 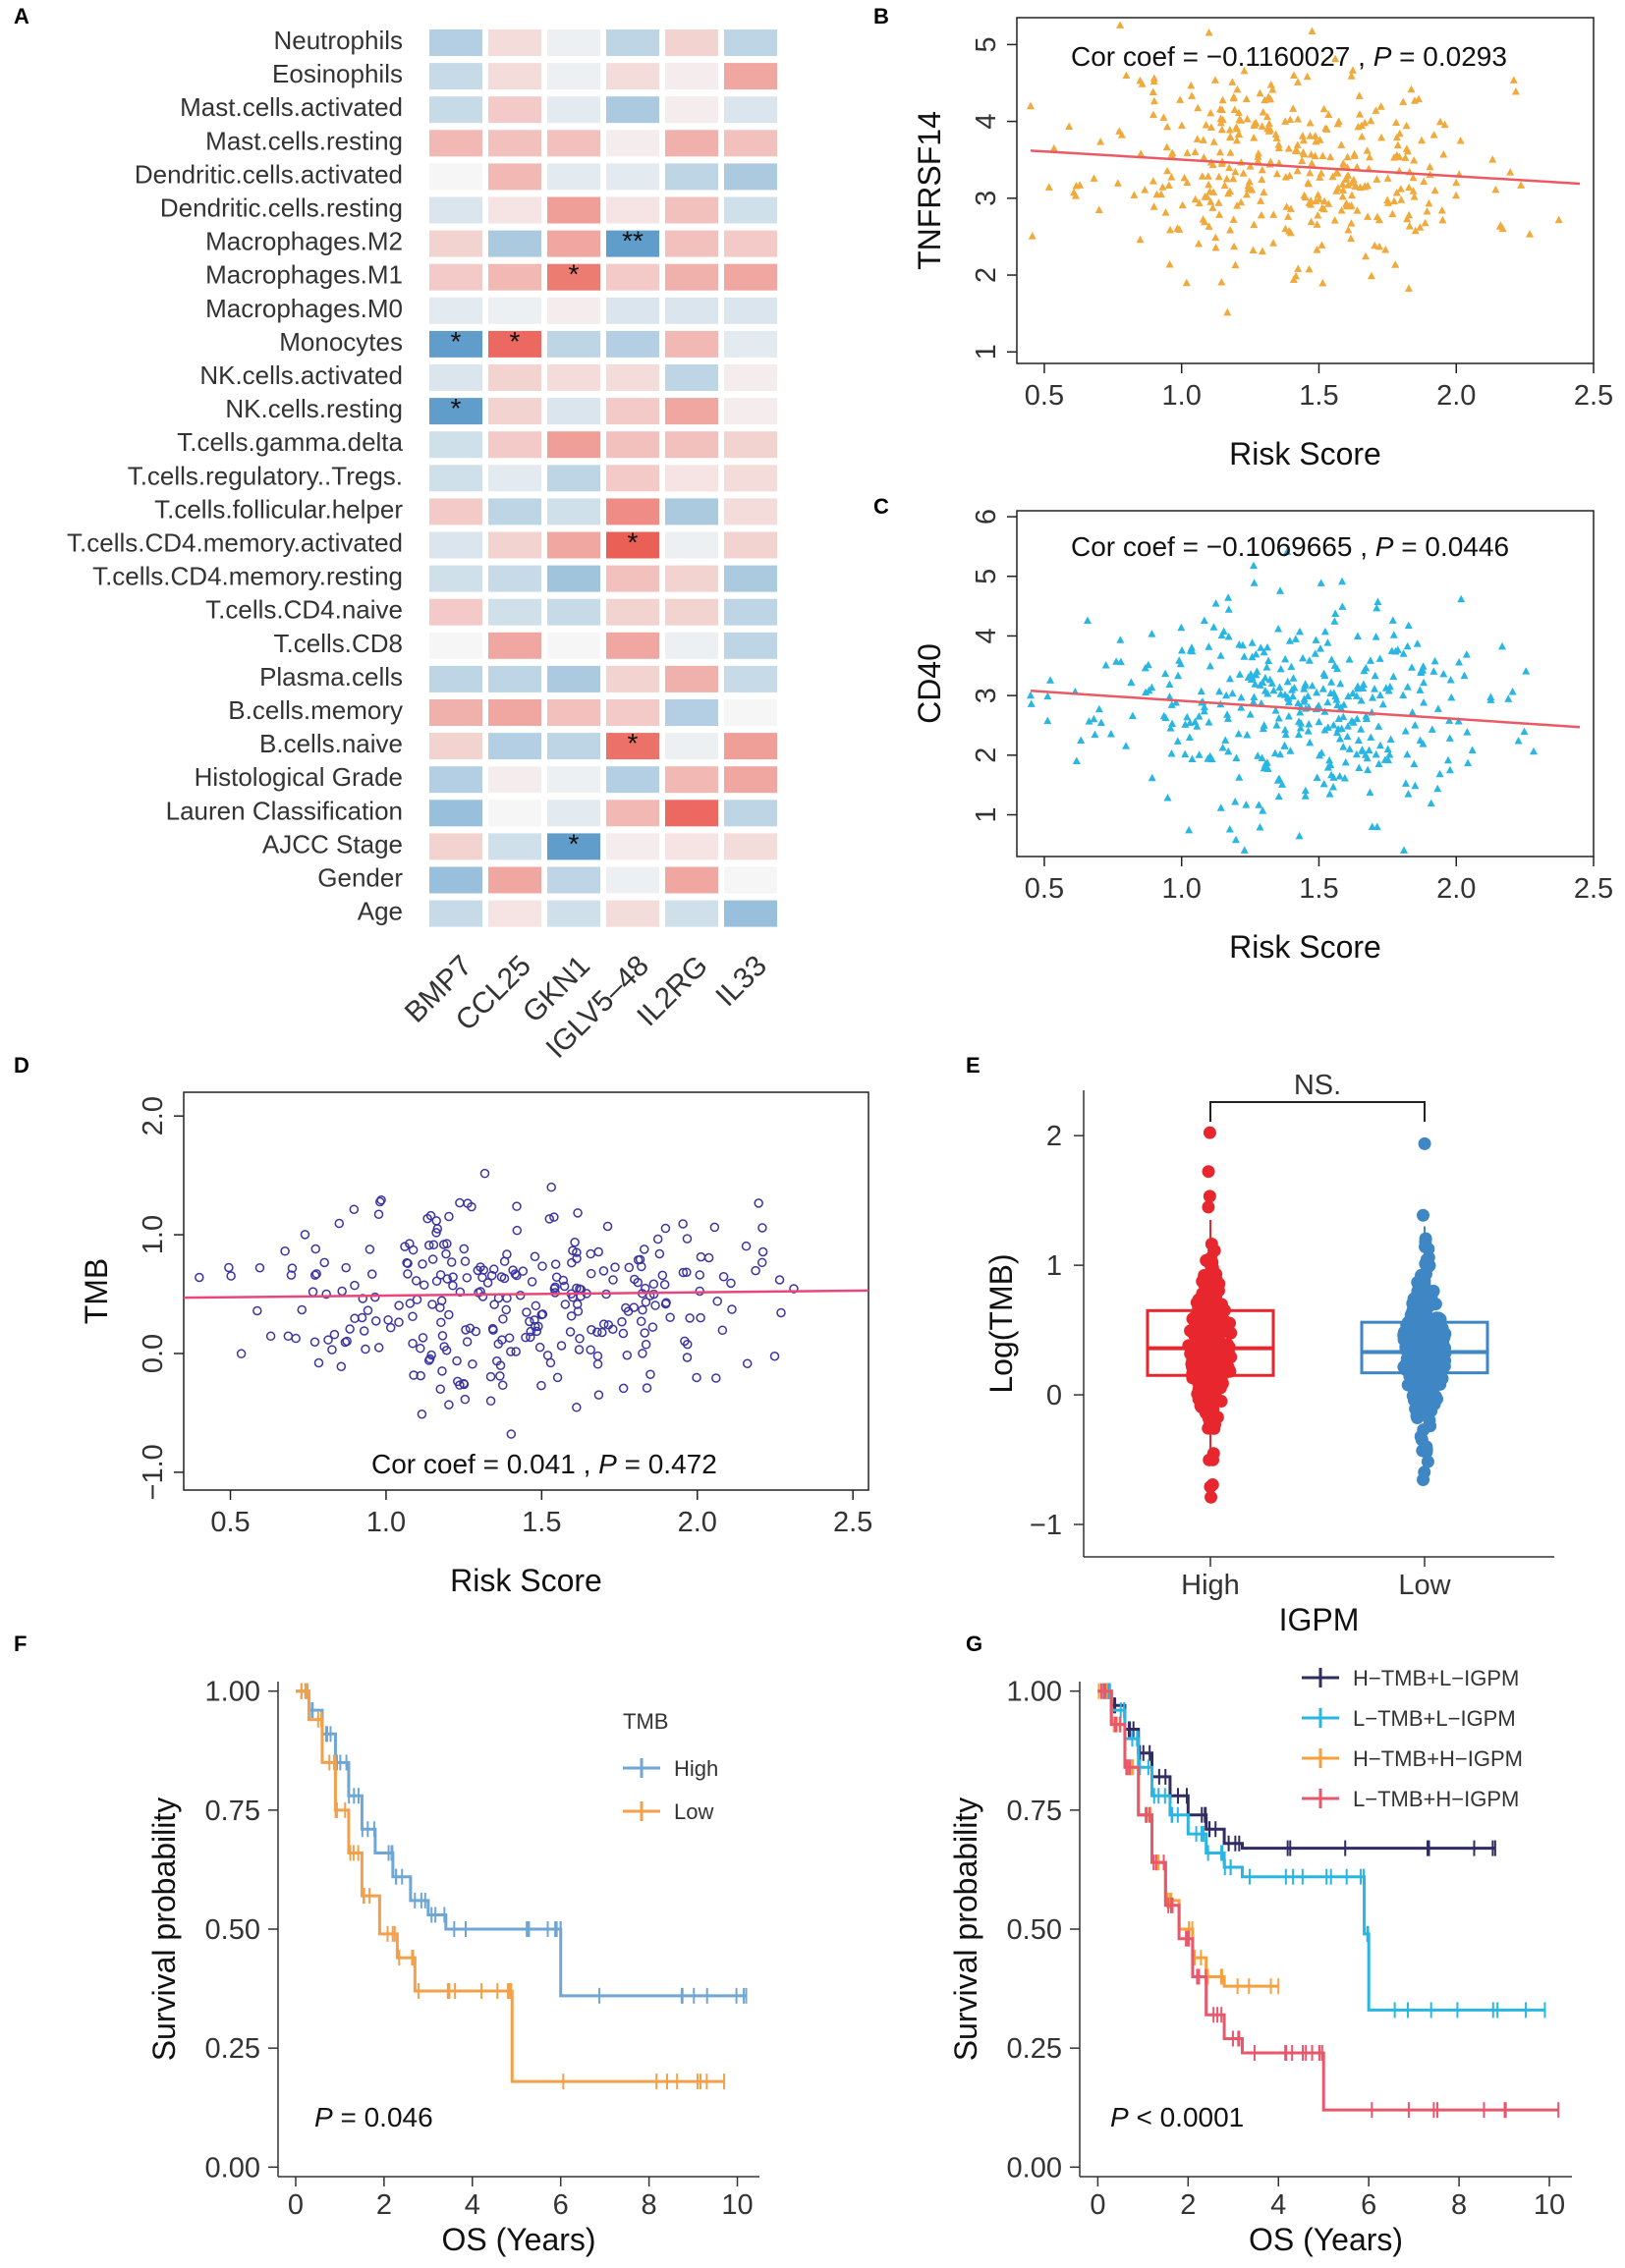 What do you see at coordinates (1328, 1900) in the screenshot?
I see `km-curve` at bounding box center [1328, 1900].